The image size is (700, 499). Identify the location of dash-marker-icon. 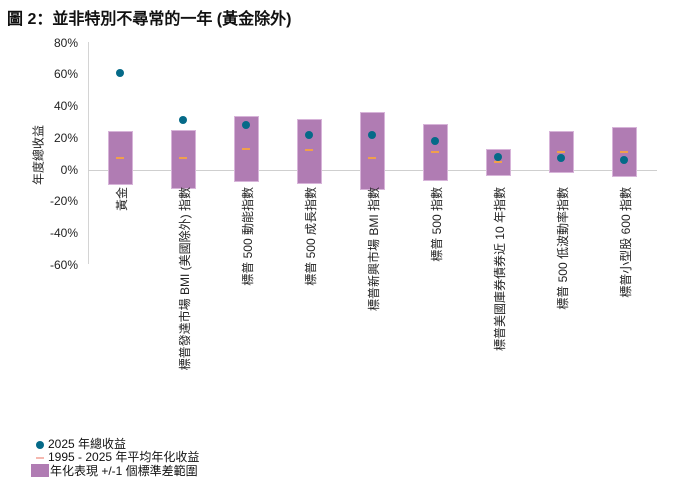
(40, 458).